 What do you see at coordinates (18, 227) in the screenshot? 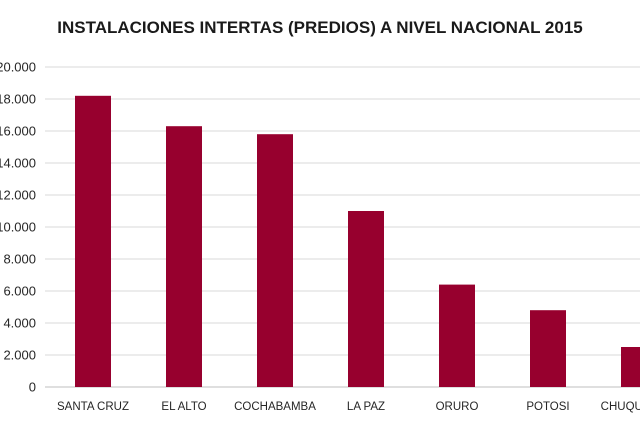
I see `y-tick-label: 10.000` at bounding box center [18, 227].